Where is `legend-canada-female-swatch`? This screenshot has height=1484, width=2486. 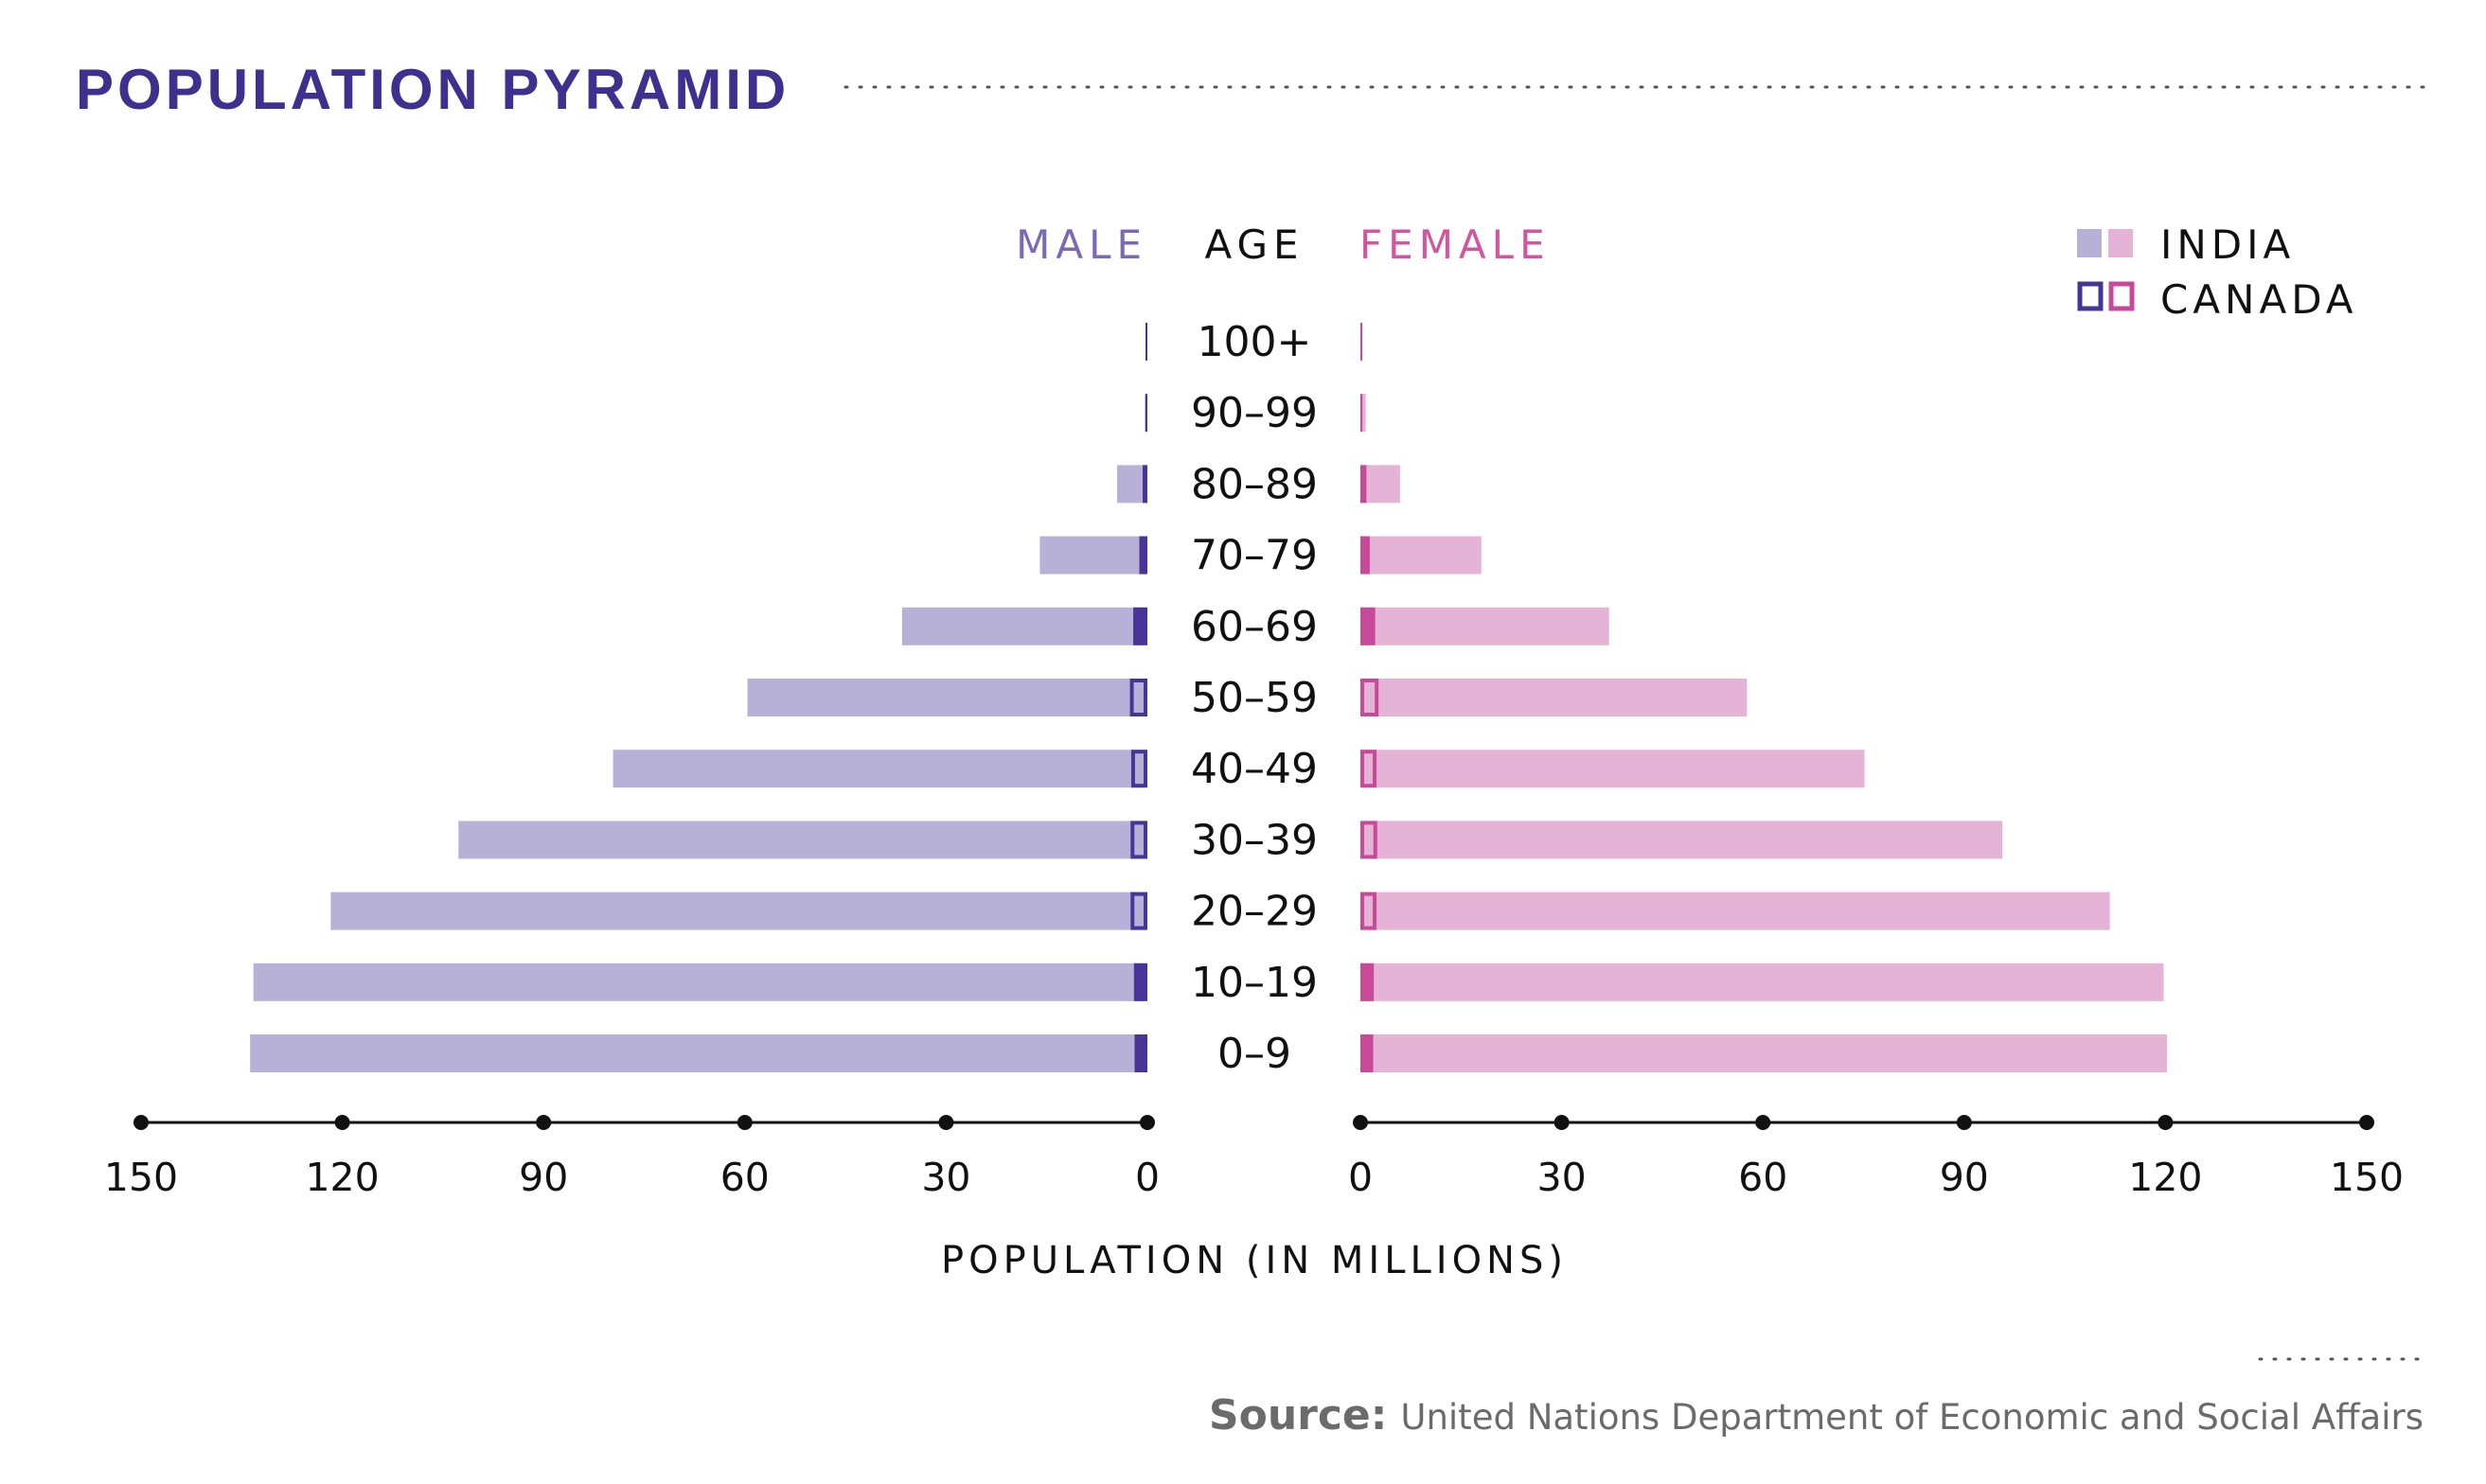 legend-canada-female-swatch is located at coordinates (2122, 296).